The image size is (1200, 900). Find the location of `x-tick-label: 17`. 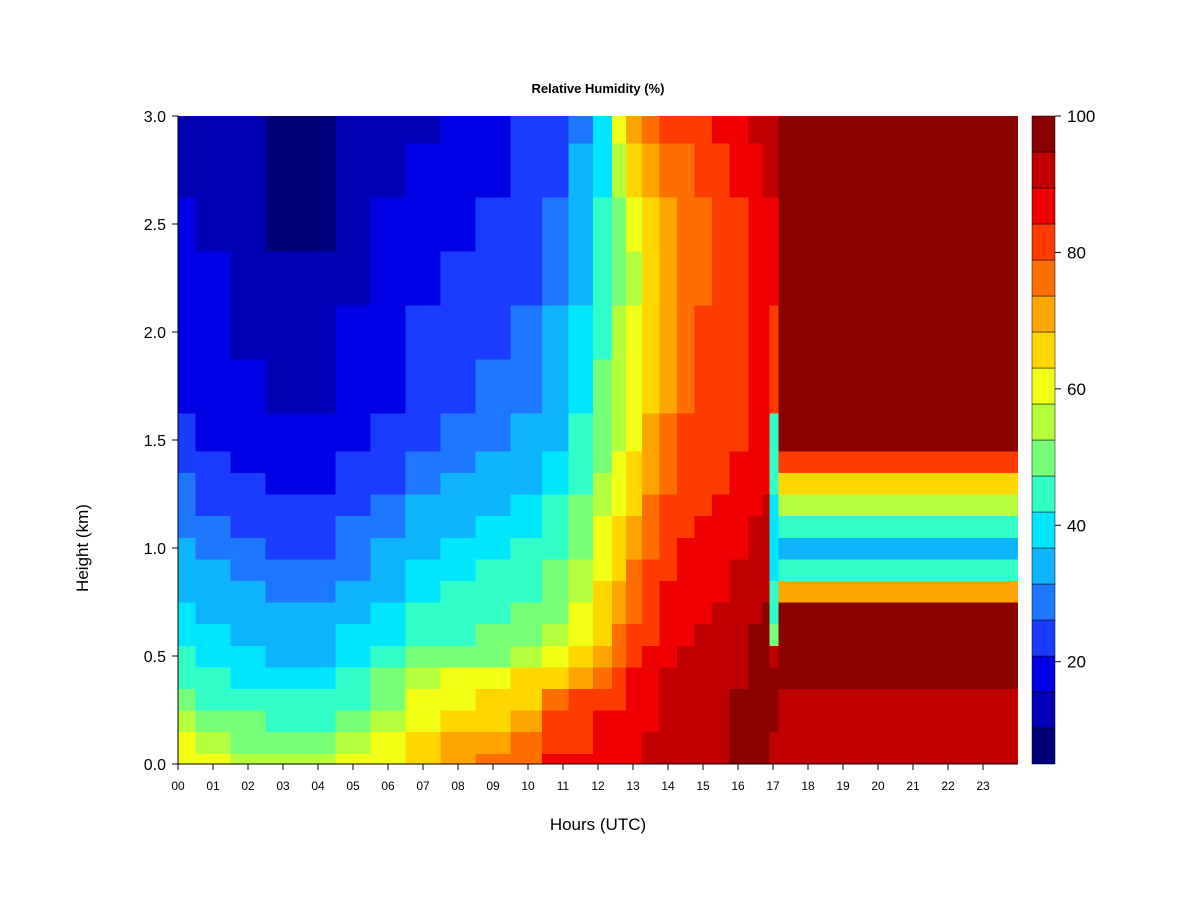

x-tick-label: 17 is located at coordinates (773, 786).